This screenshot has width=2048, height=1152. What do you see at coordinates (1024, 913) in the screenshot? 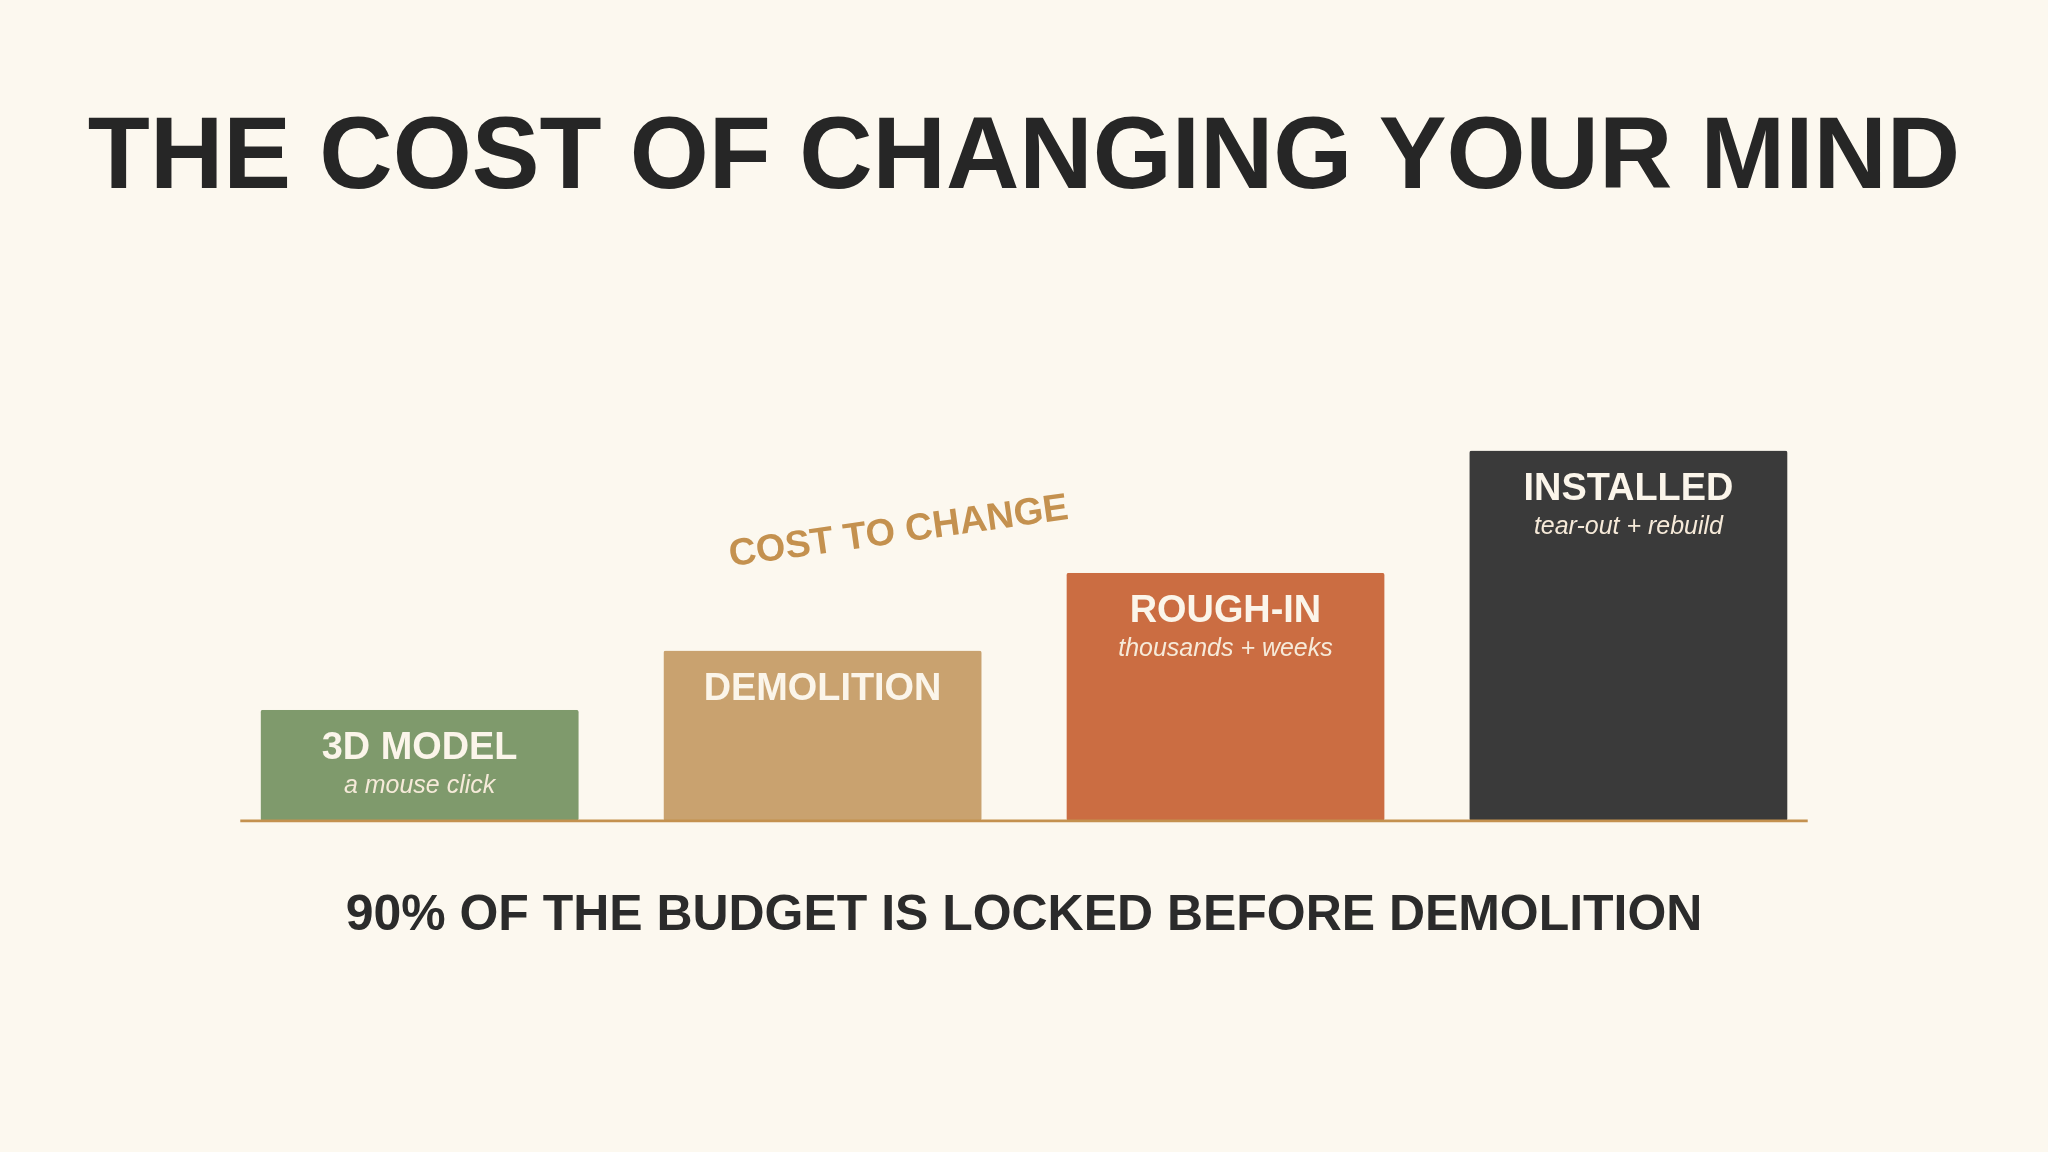
I see `text: 90% OF THE BUDGET IS LOCKED BEFORE DEMOLITION` at bounding box center [1024, 913].